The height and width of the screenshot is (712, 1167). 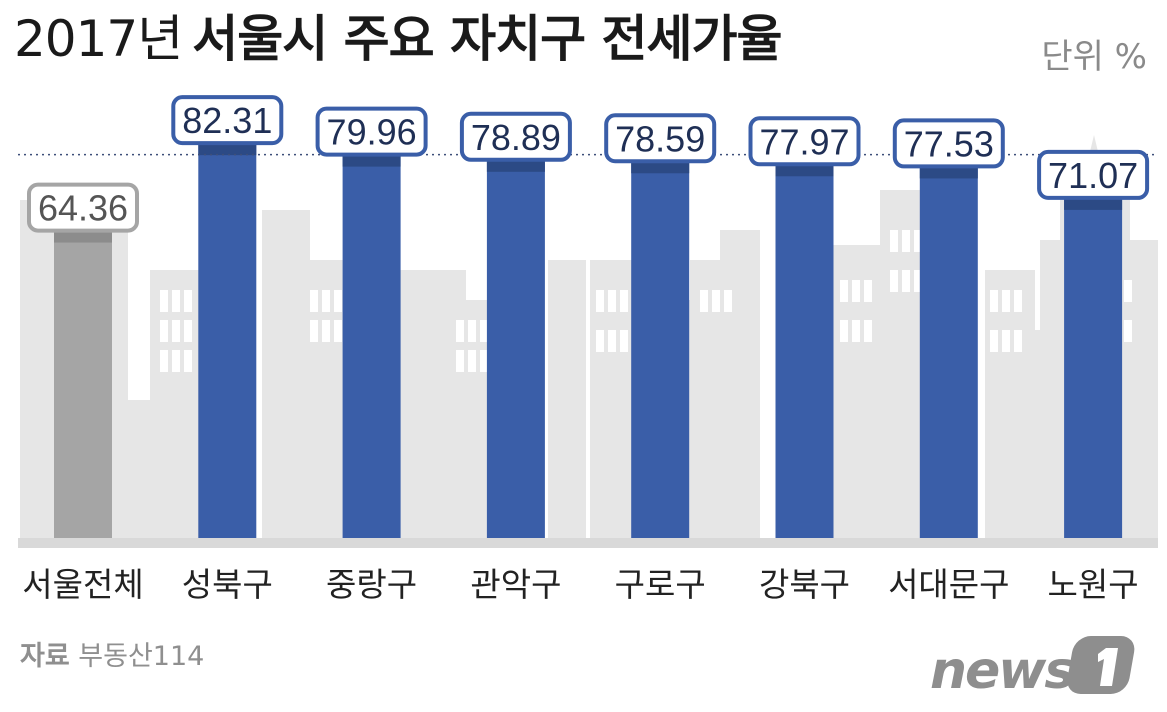 What do you see at coordinates (227, 584) in the screenshot?
I see `category-label: 성북구` at bounding box center [227, 584].